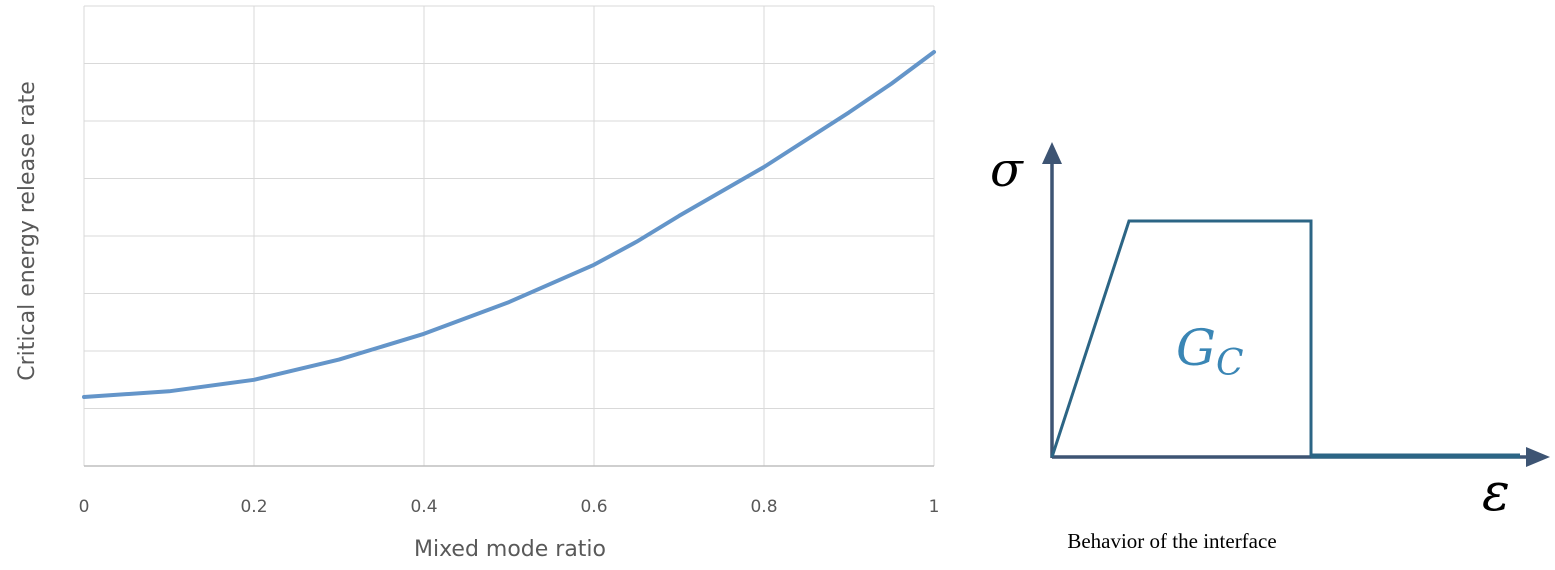 Image resolution: width=1555 pixels, height=570 pixels. What do you see at coordinates (934, 507) in the screenshot?
I see `x-tick-label: 1` at bounding box center [934, 507].